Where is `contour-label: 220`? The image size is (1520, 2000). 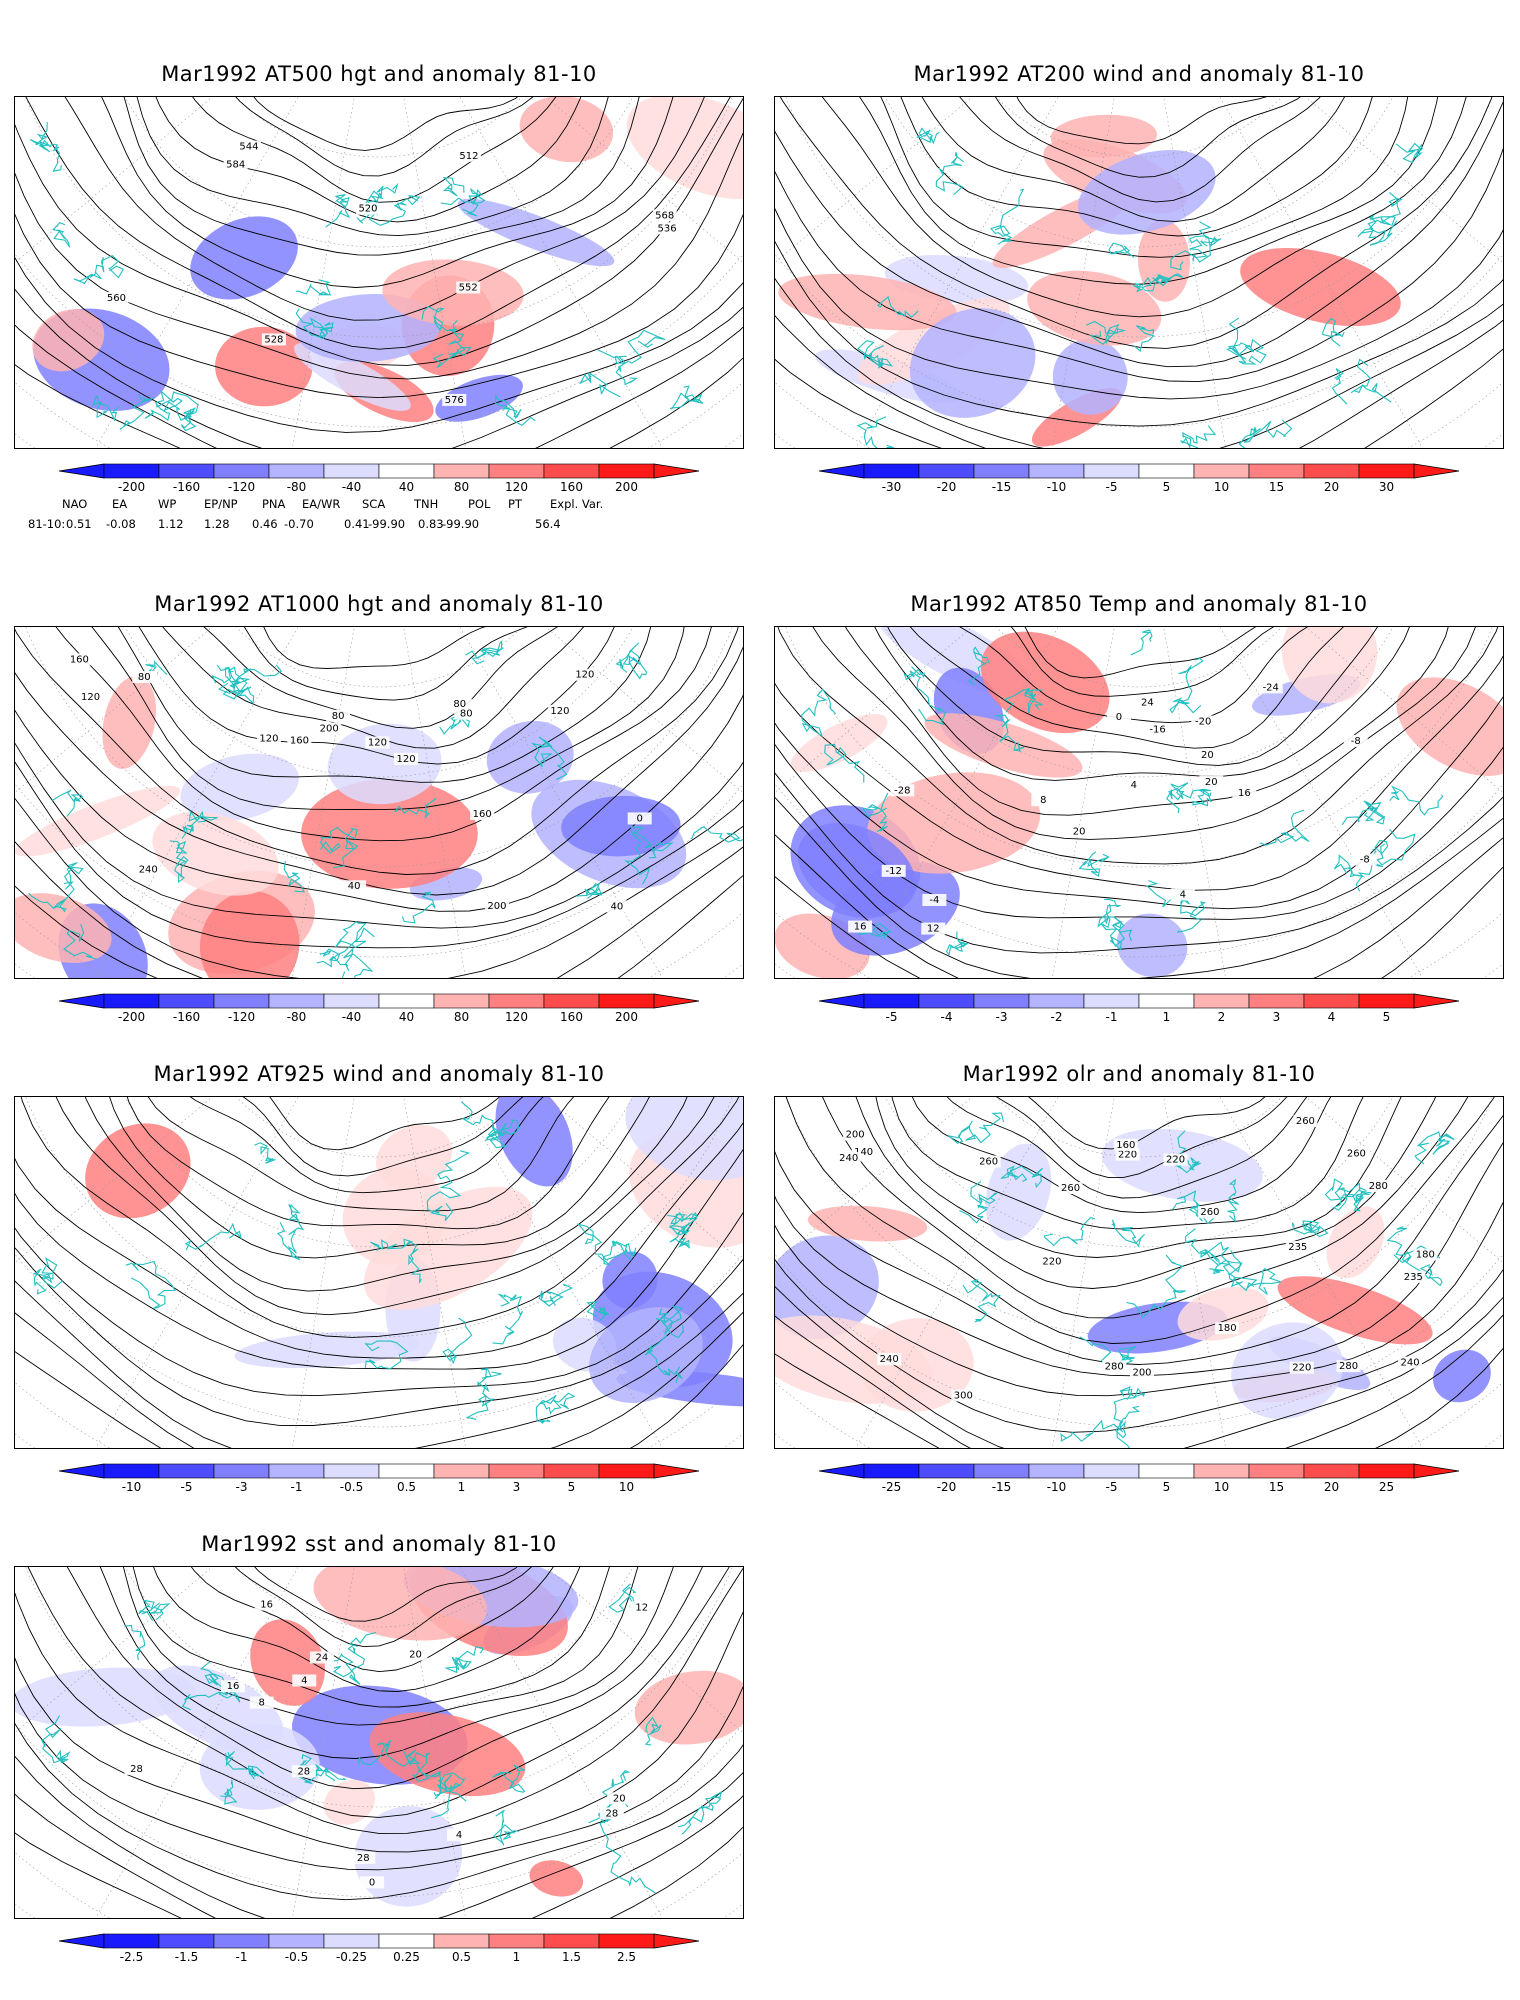 contour-label: 220 is located at coordinates (1051, 1262).